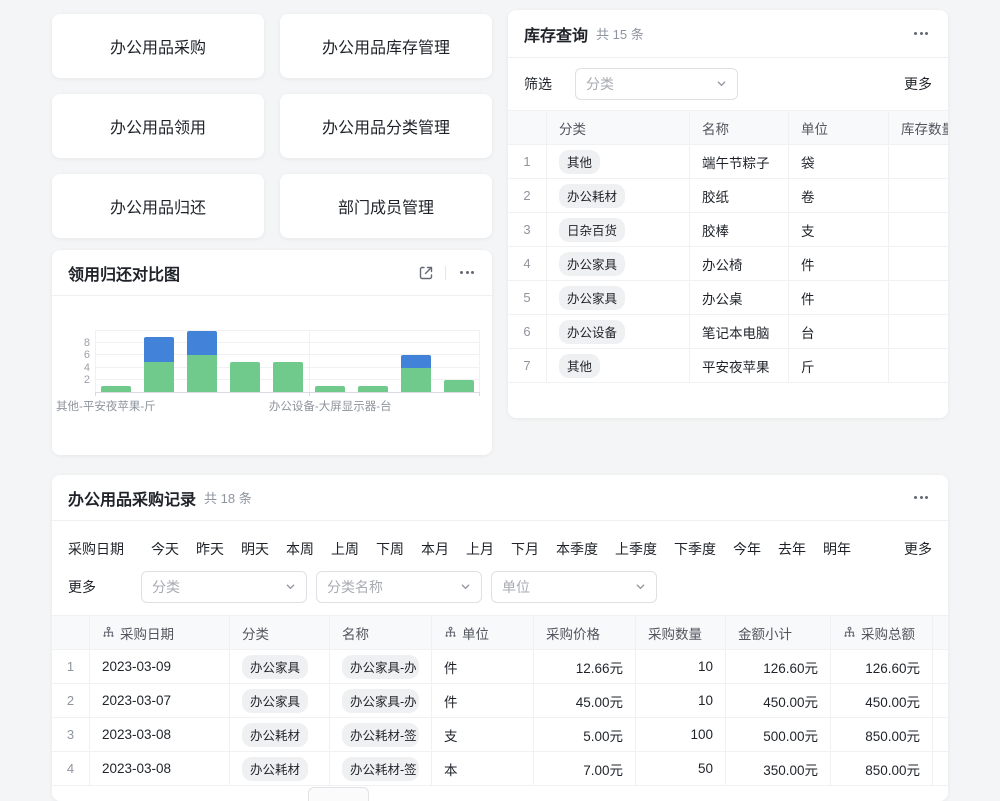 The image size is (1000, 801). Describe the element at coordinates (272, 273) in the screenshot. I see `chart-panel-header: 领用归还对比图` at that location.